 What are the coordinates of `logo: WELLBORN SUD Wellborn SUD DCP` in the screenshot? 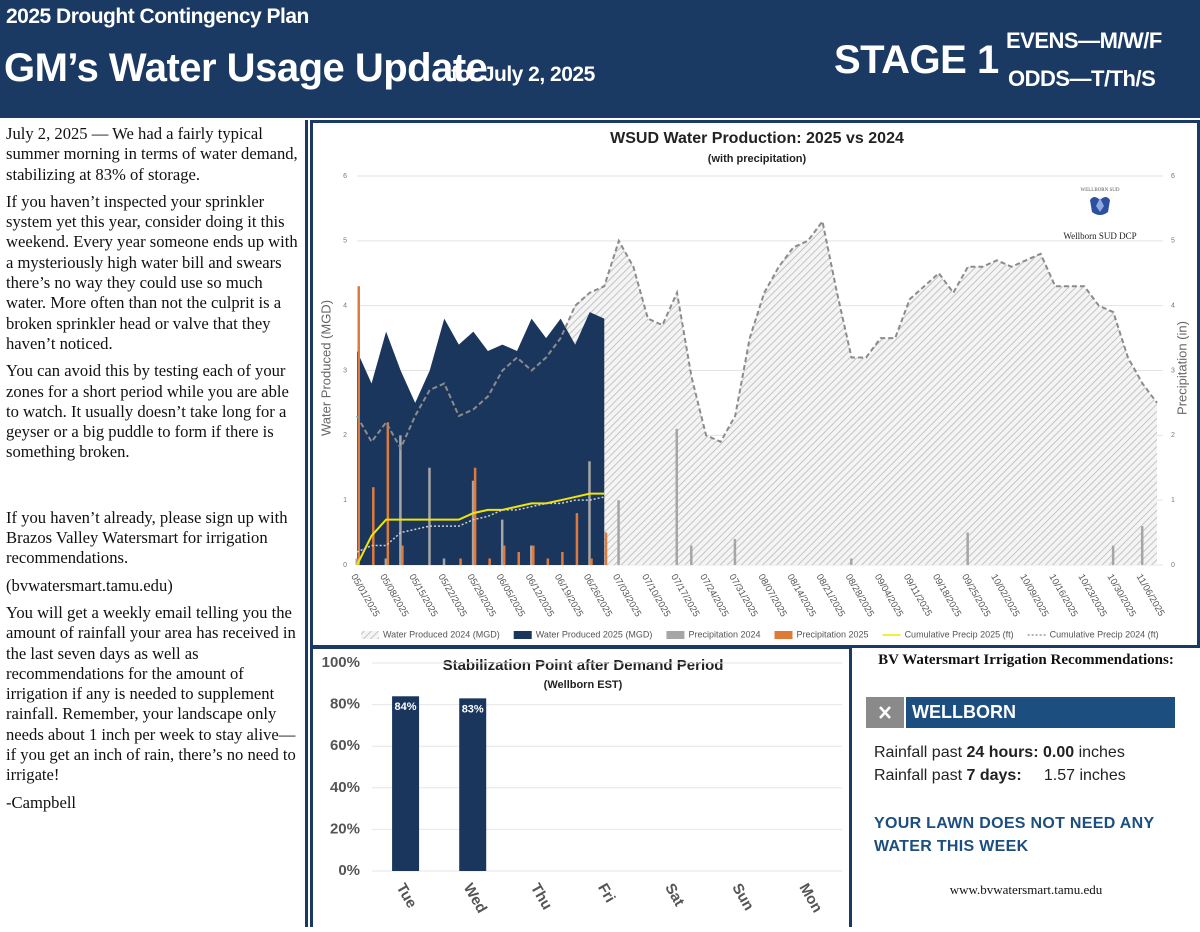 It's located at (1099, 214).